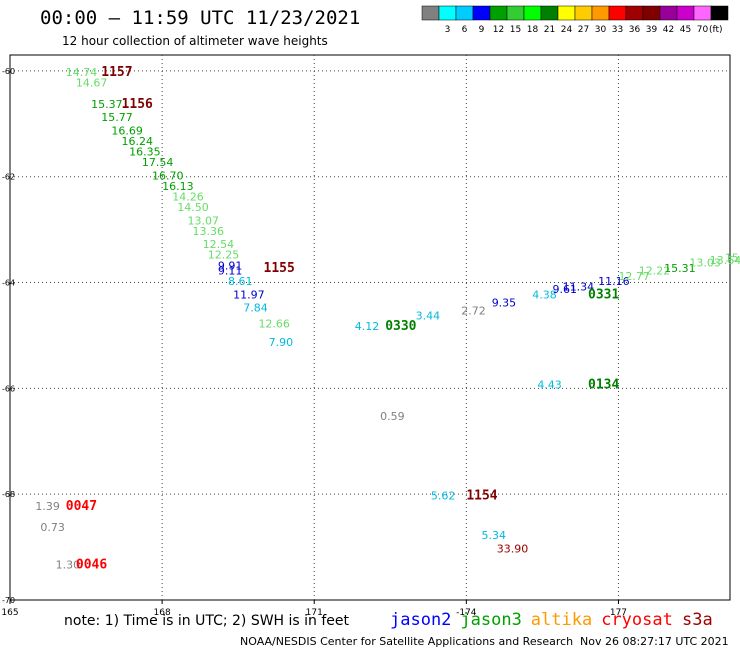  Describe the element at coordinates (8, 600) in the screenshot. I see `y-tick-label: -70` at that location.